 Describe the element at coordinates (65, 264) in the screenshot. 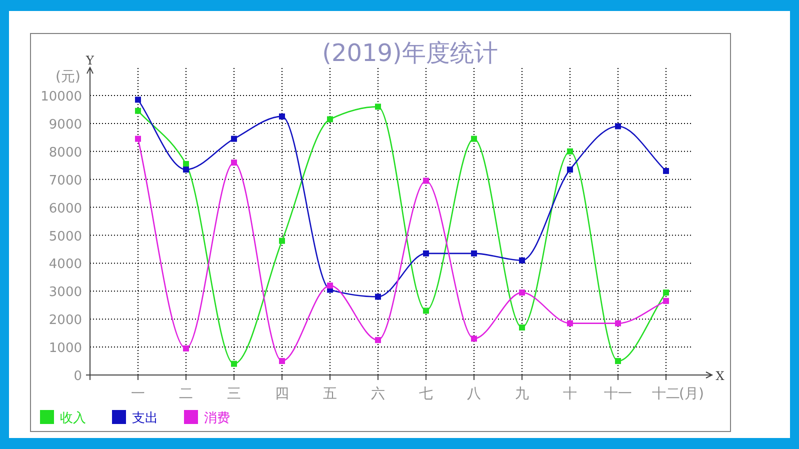

I see `y-tick-label: 4000` at that location.